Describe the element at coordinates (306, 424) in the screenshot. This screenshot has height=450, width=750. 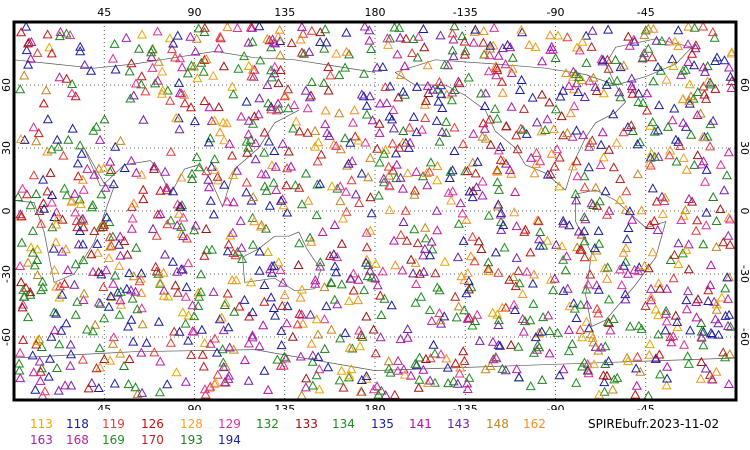
I see `legend-item-133: 133` at that location.